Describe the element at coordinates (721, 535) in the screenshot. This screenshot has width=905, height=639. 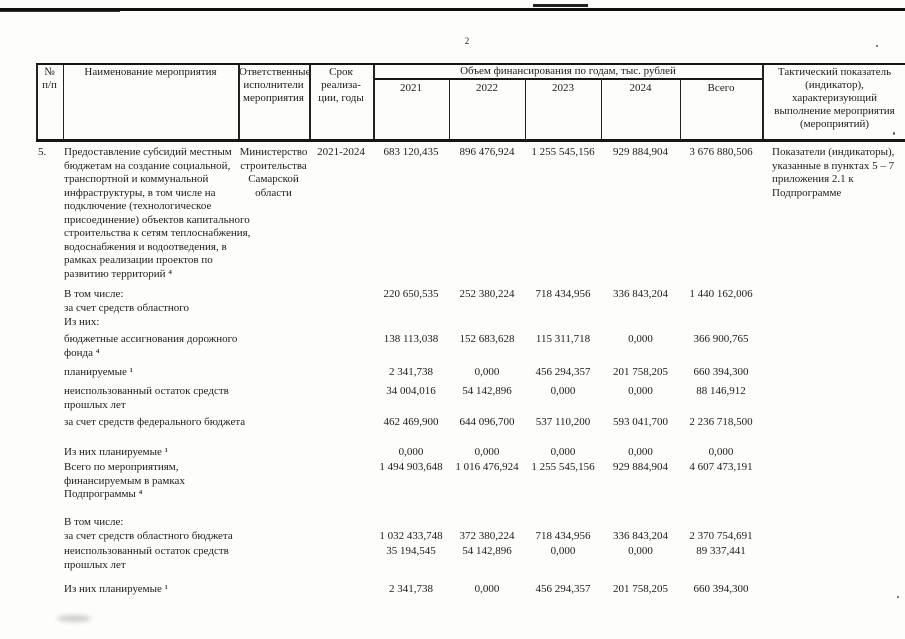
I see `row-value-total: 2 370 754,691` at that location.